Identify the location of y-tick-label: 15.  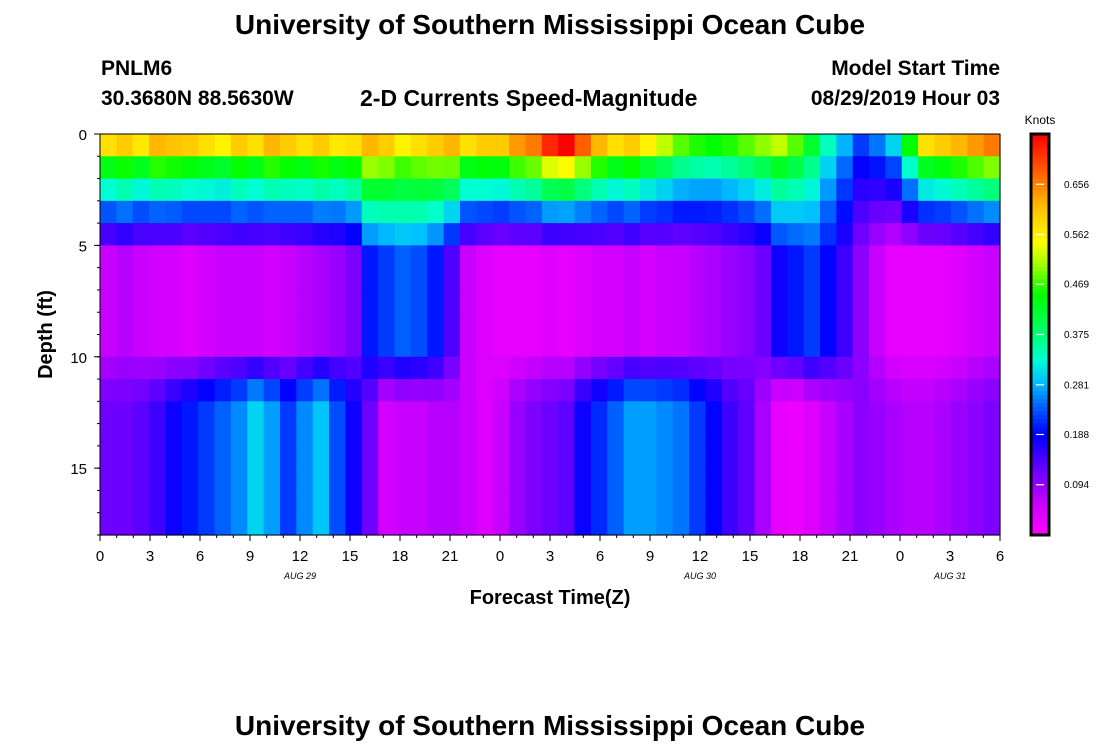
(78, 469).